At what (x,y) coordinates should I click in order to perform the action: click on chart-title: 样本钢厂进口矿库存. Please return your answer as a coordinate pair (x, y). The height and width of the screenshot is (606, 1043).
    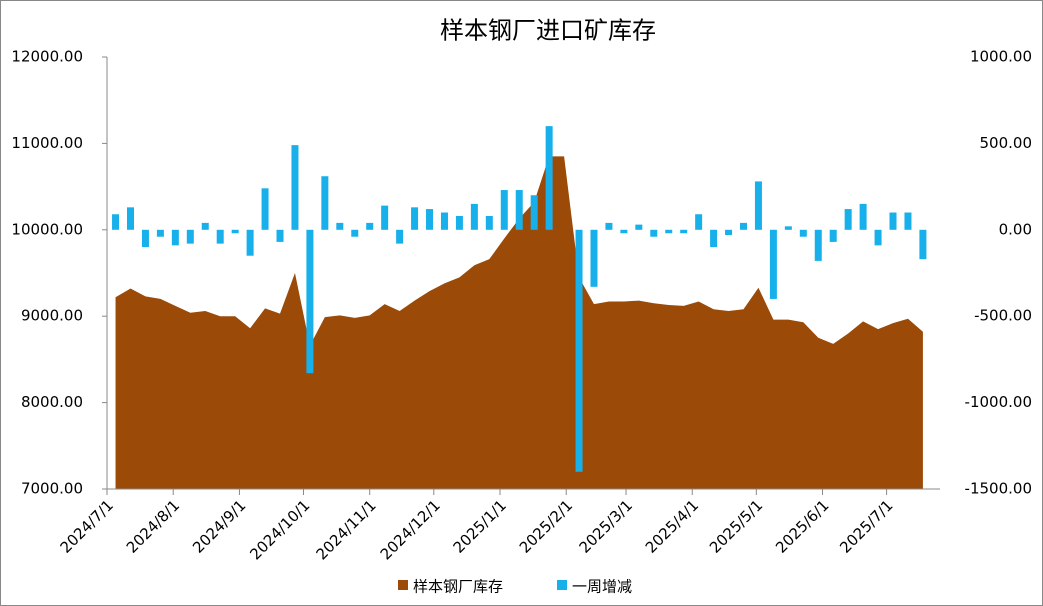
    Looking at the image, I should click on (548, 31).